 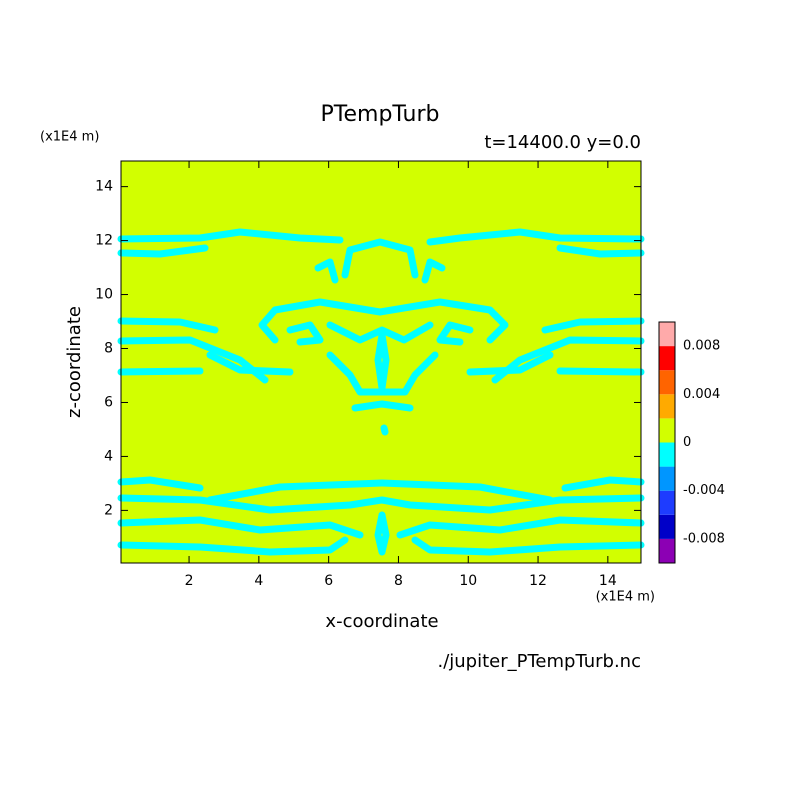 What do you see at coordinates (381, 621) in the screenshot?
I see `x-axis-label: x-coordinate` at bounding box center [381, 621].